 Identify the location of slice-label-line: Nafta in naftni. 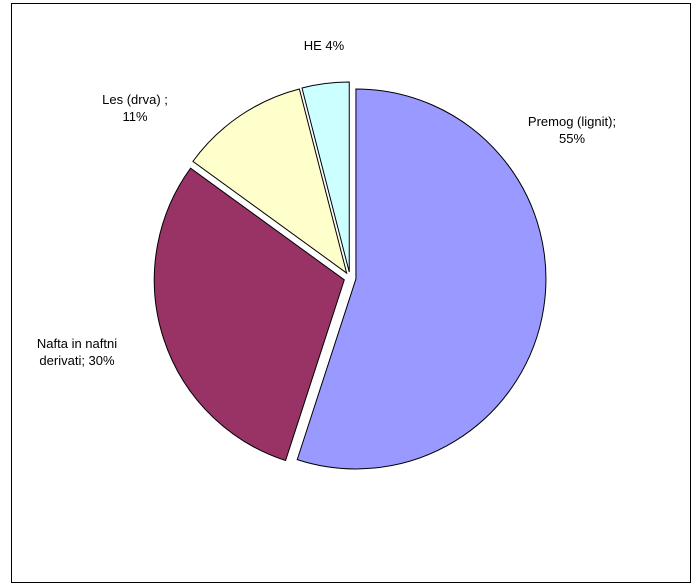
(77, 343).